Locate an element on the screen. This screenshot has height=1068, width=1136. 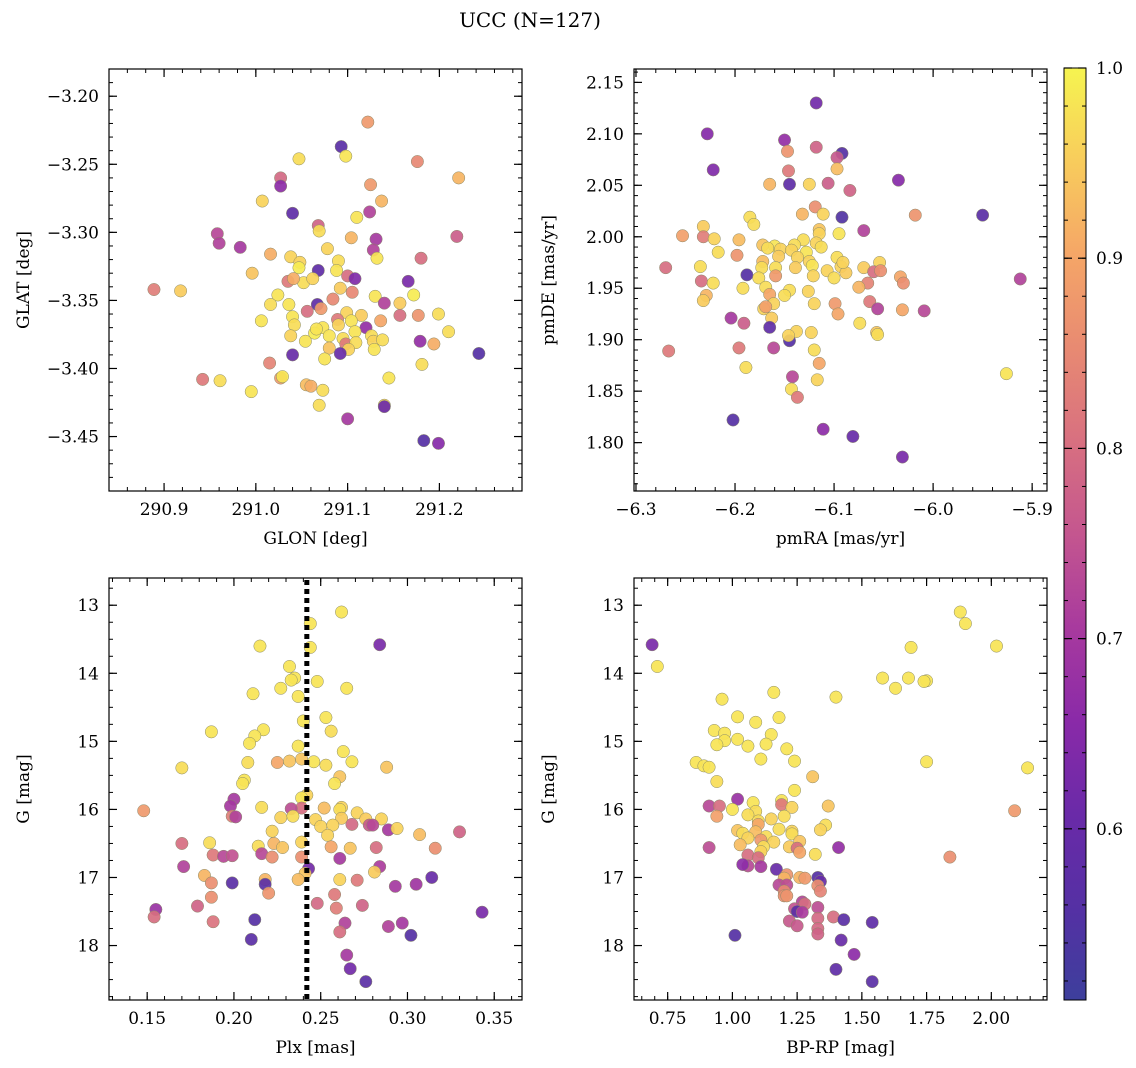
y-axis-label: pmDE [mas/yr] is located at coordinates (549, 280).